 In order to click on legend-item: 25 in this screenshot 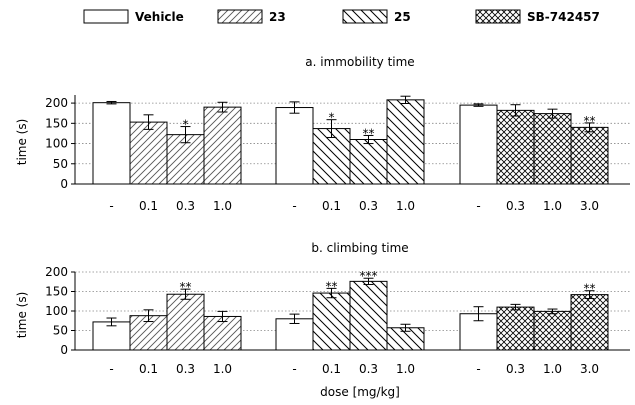, I will do `click(376, 16)`.